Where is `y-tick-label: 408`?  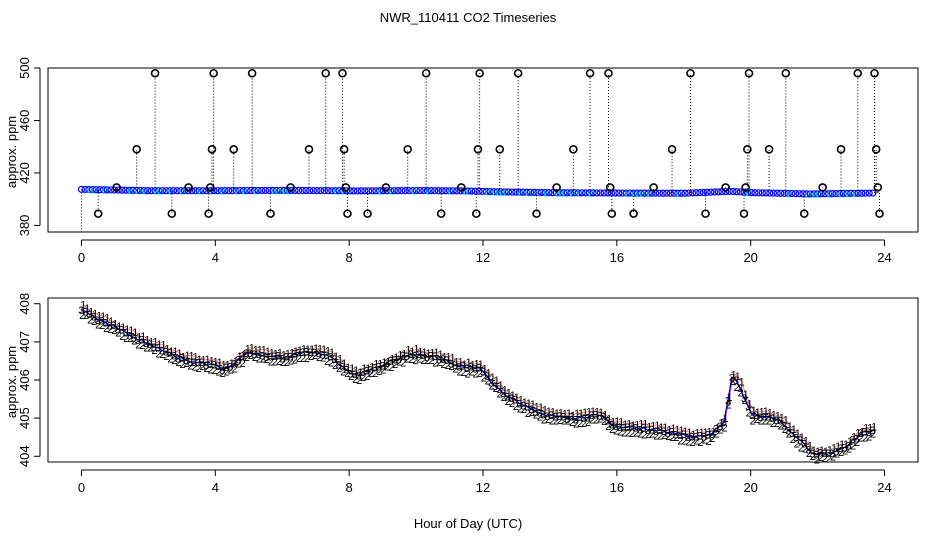 y-tick-label: 408 is located at coordinates (24, 304).